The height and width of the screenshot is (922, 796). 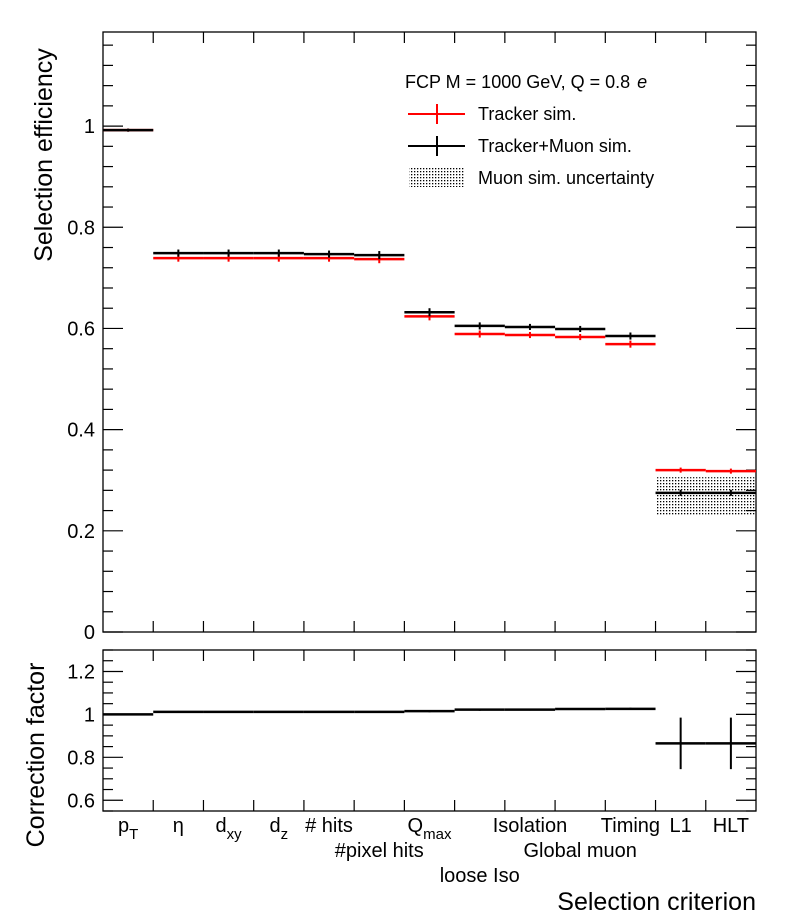 I want to click on y-tick-label: 0.2, so click(x=81, y=532).